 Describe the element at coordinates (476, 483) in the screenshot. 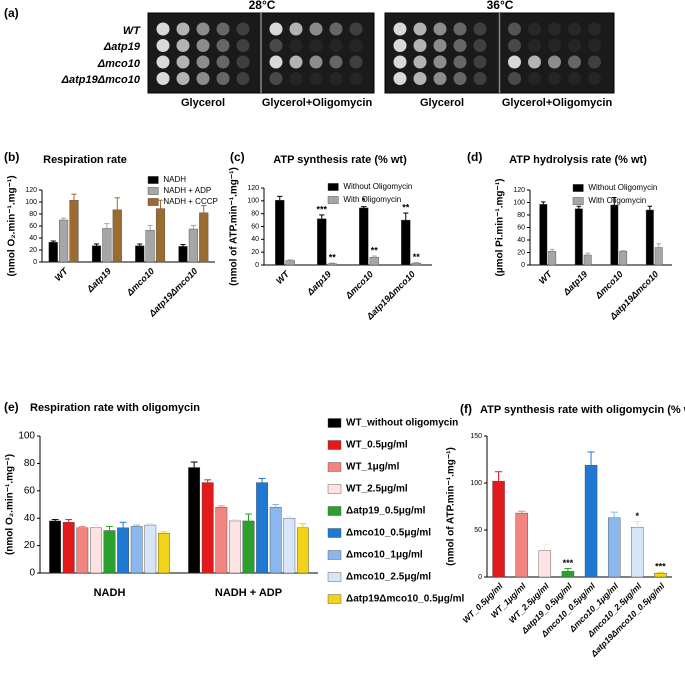

I see `y-tick-label: 100` at that location.